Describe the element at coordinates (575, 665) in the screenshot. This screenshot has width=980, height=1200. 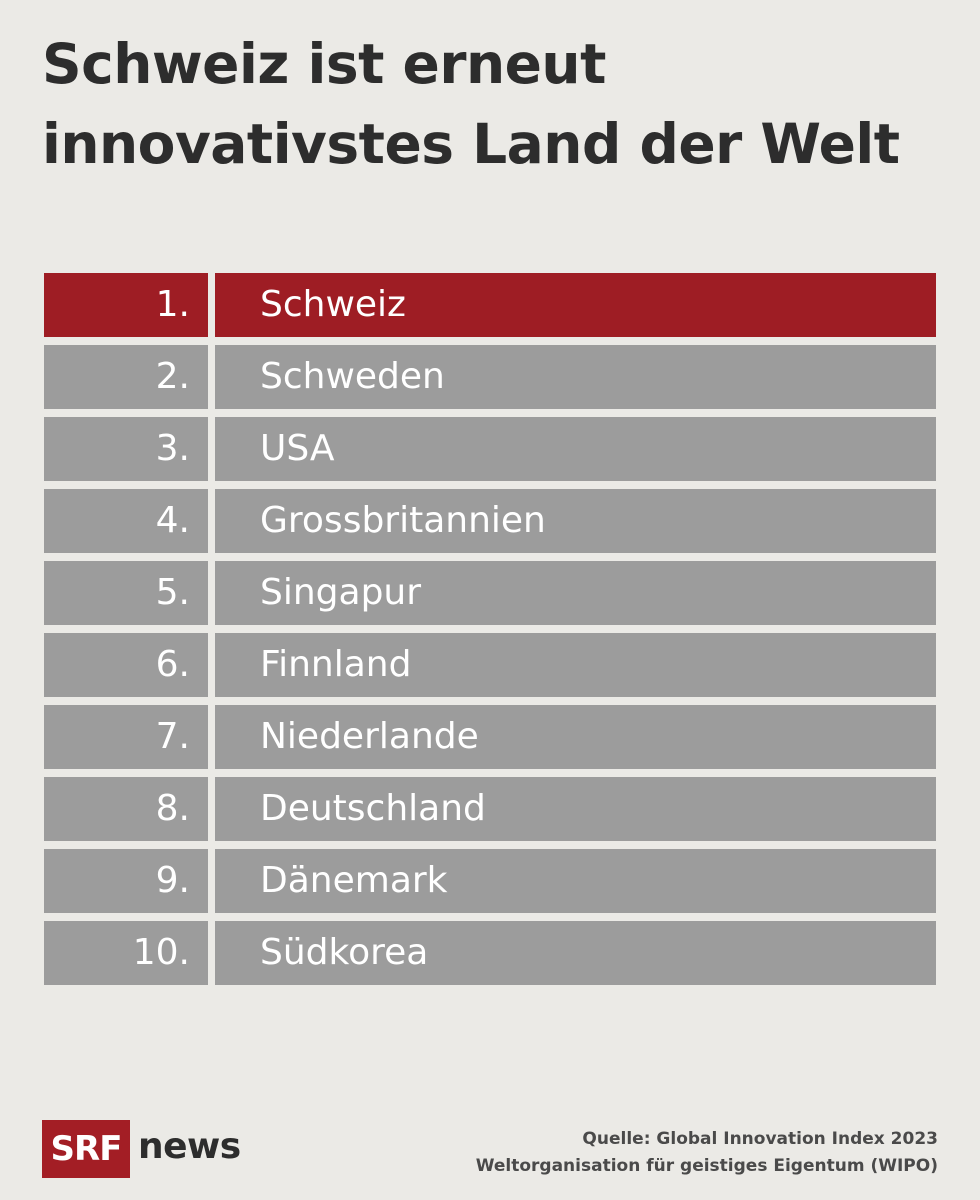
I see `country-cell: Finnland` at that location.